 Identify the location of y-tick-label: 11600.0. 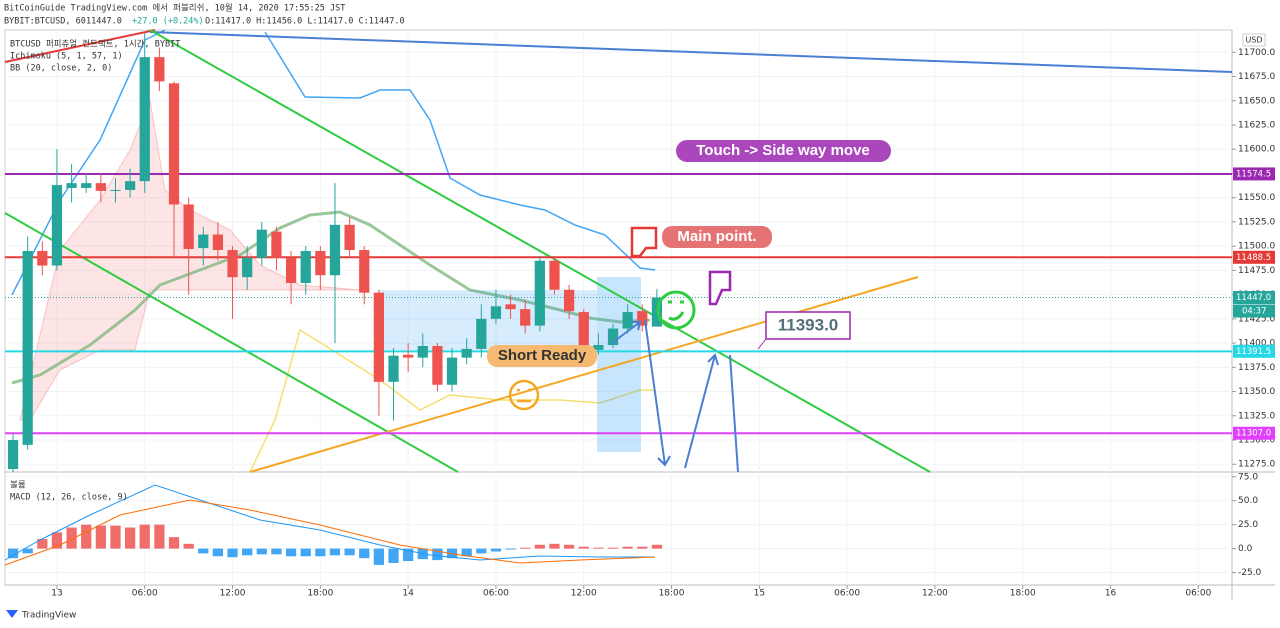
(1256, 150).